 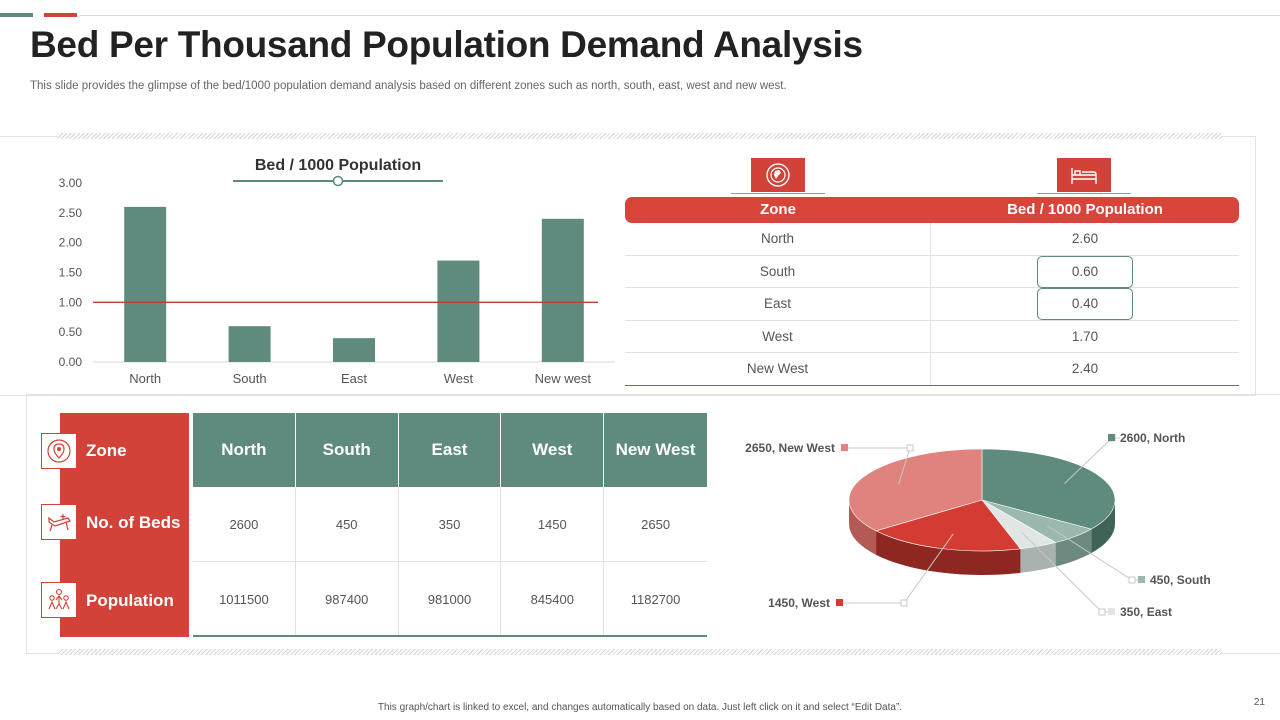 I want to click on beds-cell: 350, so click(x=450, y=524).